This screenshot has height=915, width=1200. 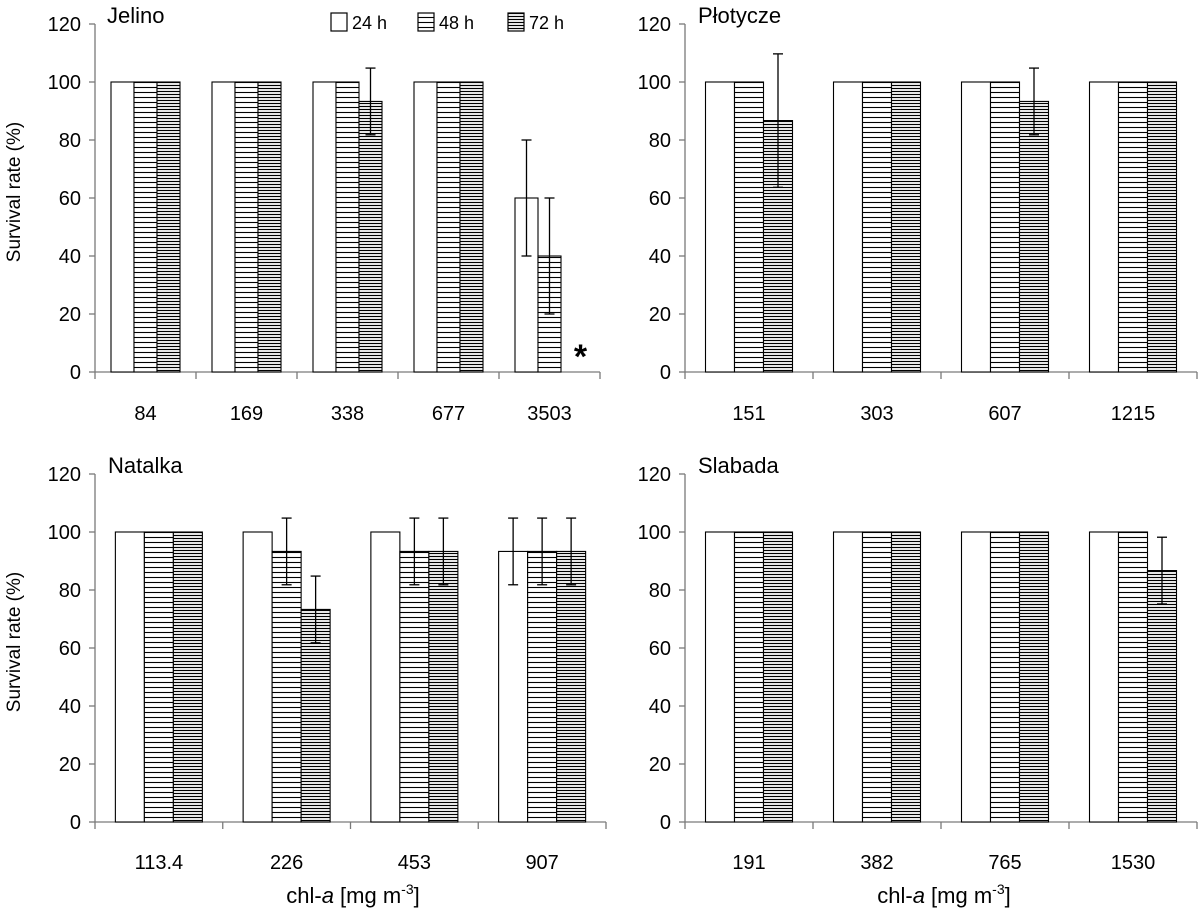 What do you see at coordinates (748, 863) in the screenshot?
I see `x-tick-label: 191` at bounding box center [748, 863].